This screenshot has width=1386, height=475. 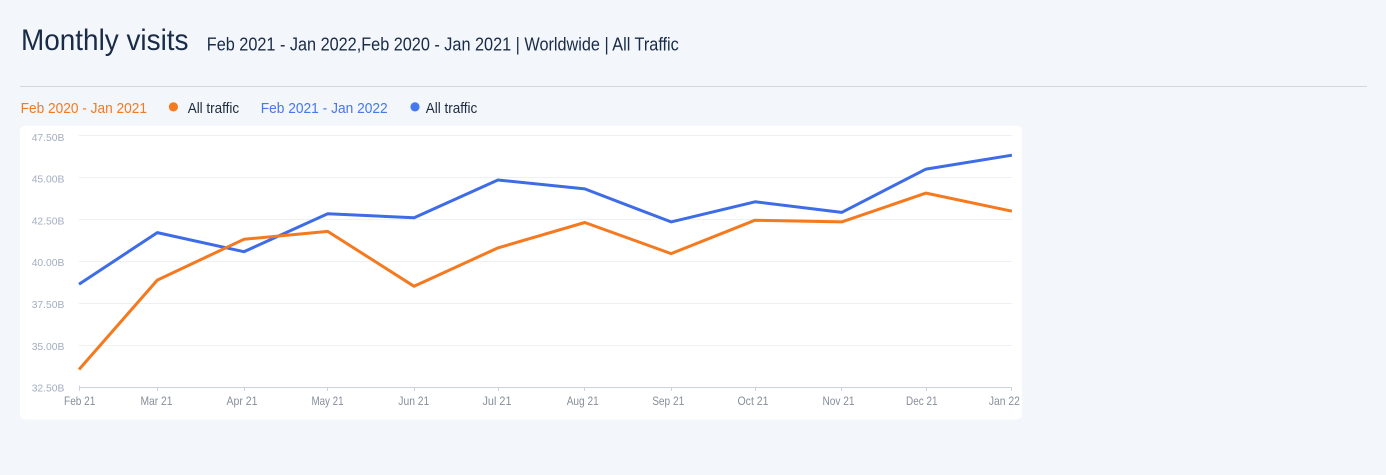 I want to click on svg-text: 40.00B, so click(x=48, y=263).